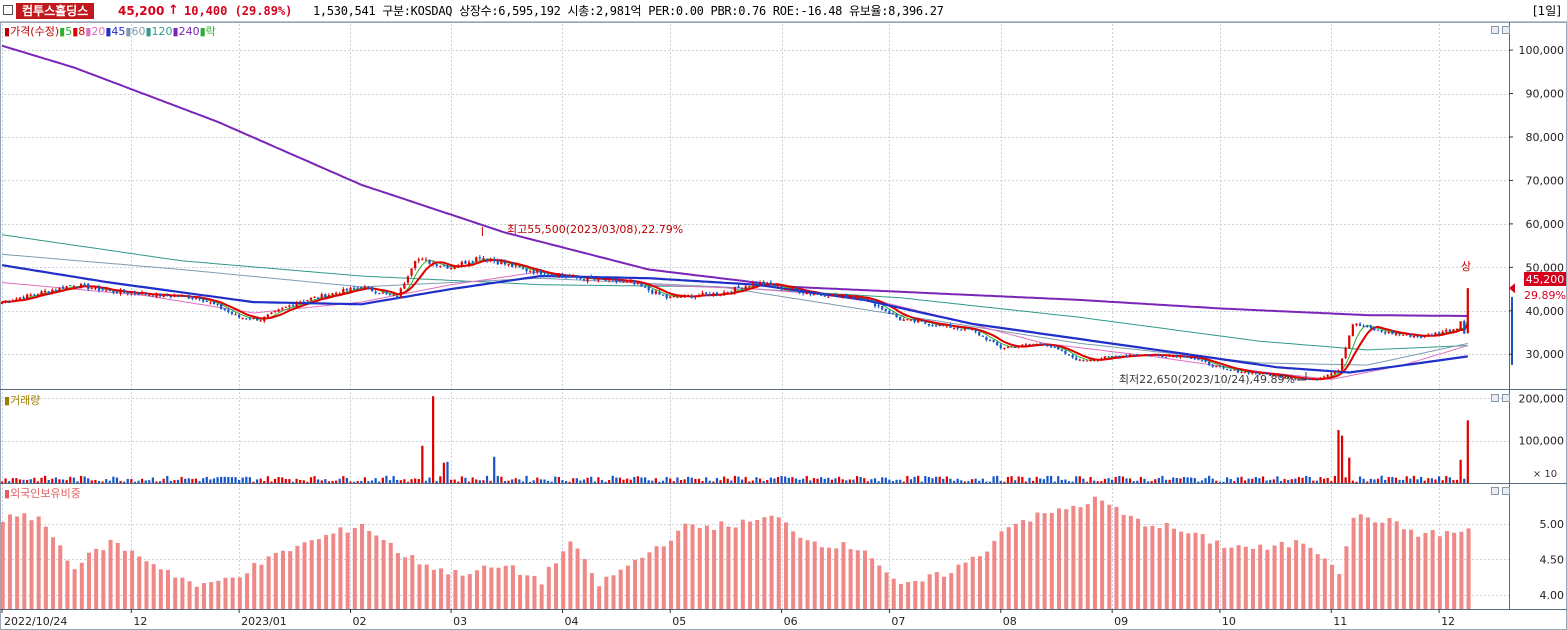 The width and height of the screenshot is (1567, 630). What do you see at coordinates (1546, 11) in the screenshot?
I see `period-selector: [1일]` at bounding box center [1546, 11].